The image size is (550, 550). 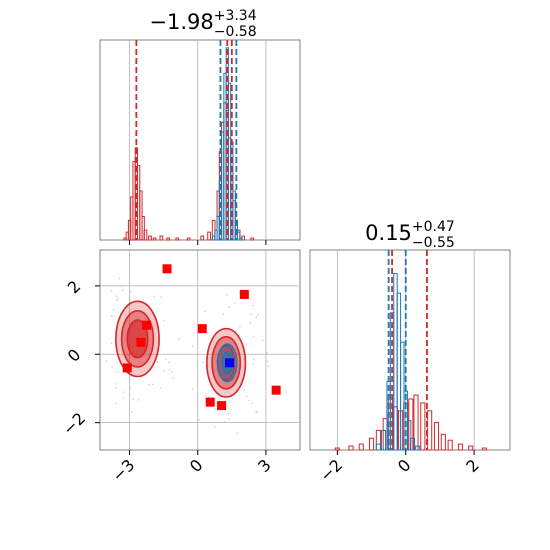 What do you see at coordinates (181, 22) in the screenshot?
I see `title-x-value: −1.98` at bounding box center [181, 22].